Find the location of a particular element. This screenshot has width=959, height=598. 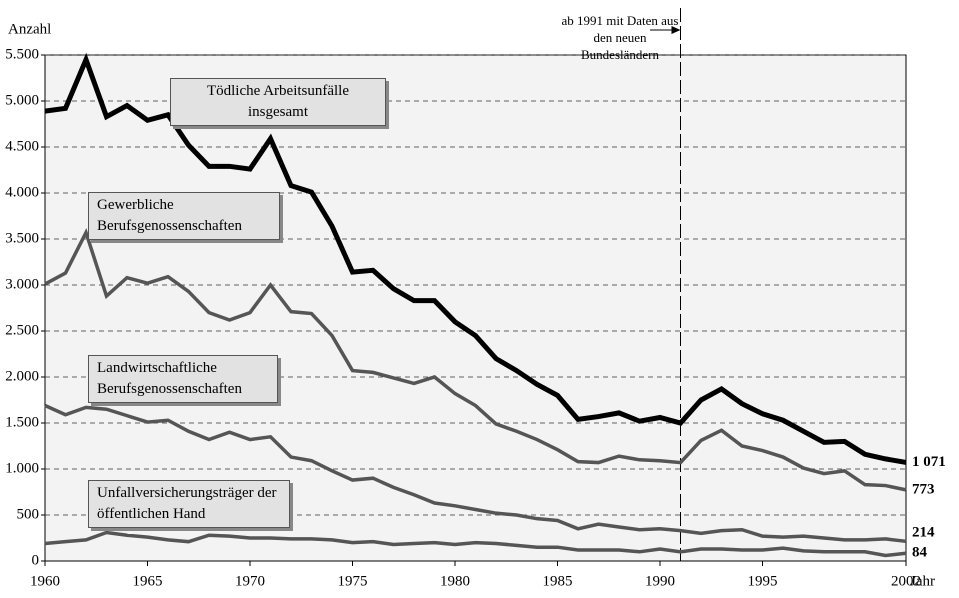

y-tick-label: 5.000 is located at coordinates (22, 100).